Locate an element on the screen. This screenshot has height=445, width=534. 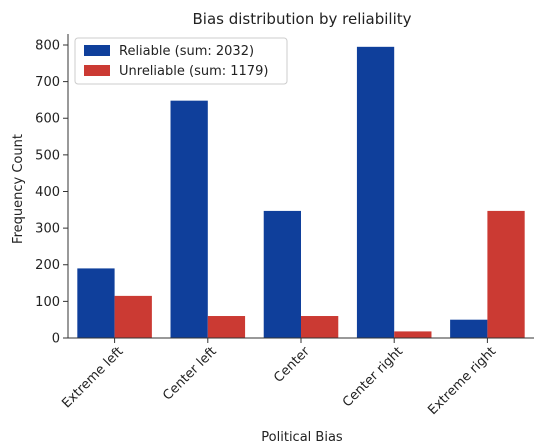
x-tick-label: Center right is located at coordinates (373, 377).